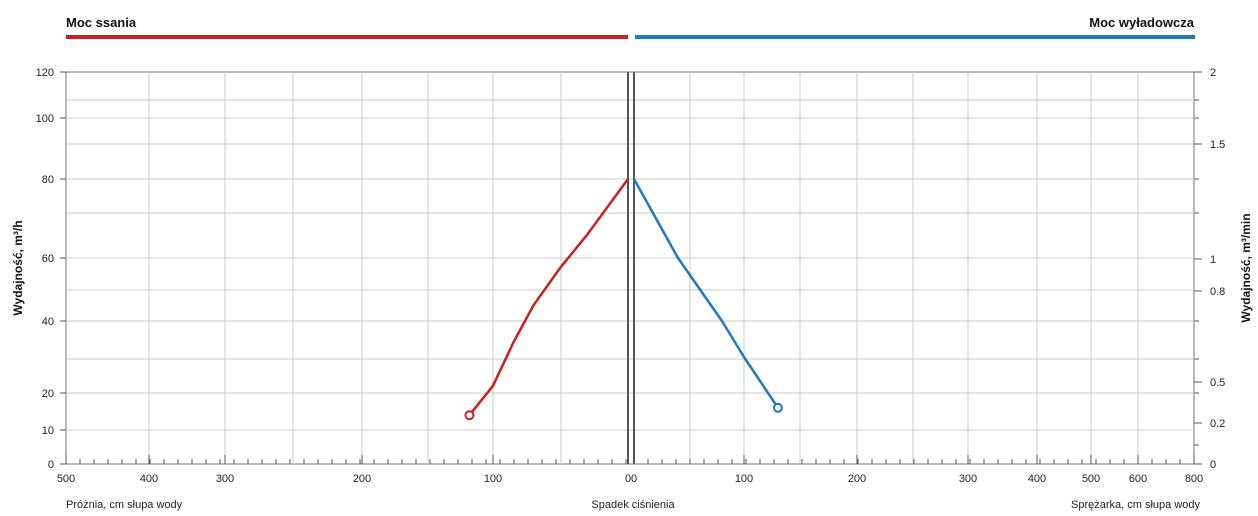 The image size is (1258, 516). I want to click on x-axis-label-right: Sprężarka, cm słupa wody, so click(1135, 505).